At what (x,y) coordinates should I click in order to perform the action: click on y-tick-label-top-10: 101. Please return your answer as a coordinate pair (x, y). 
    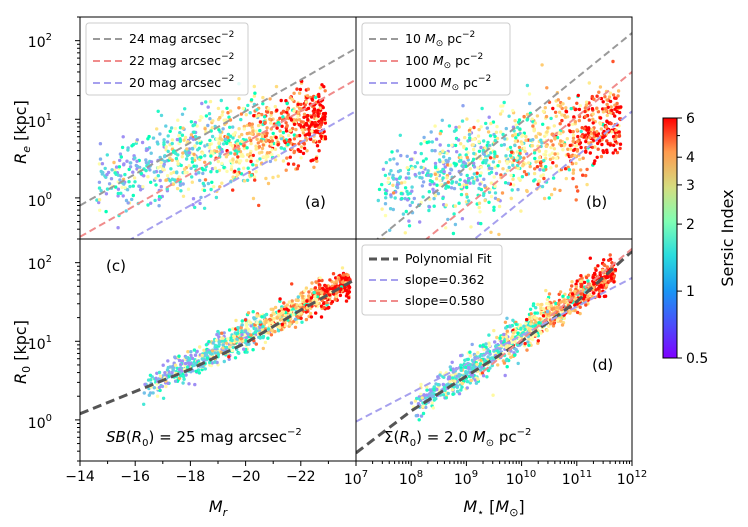
    Looking at the image, I should click on (40, 121).